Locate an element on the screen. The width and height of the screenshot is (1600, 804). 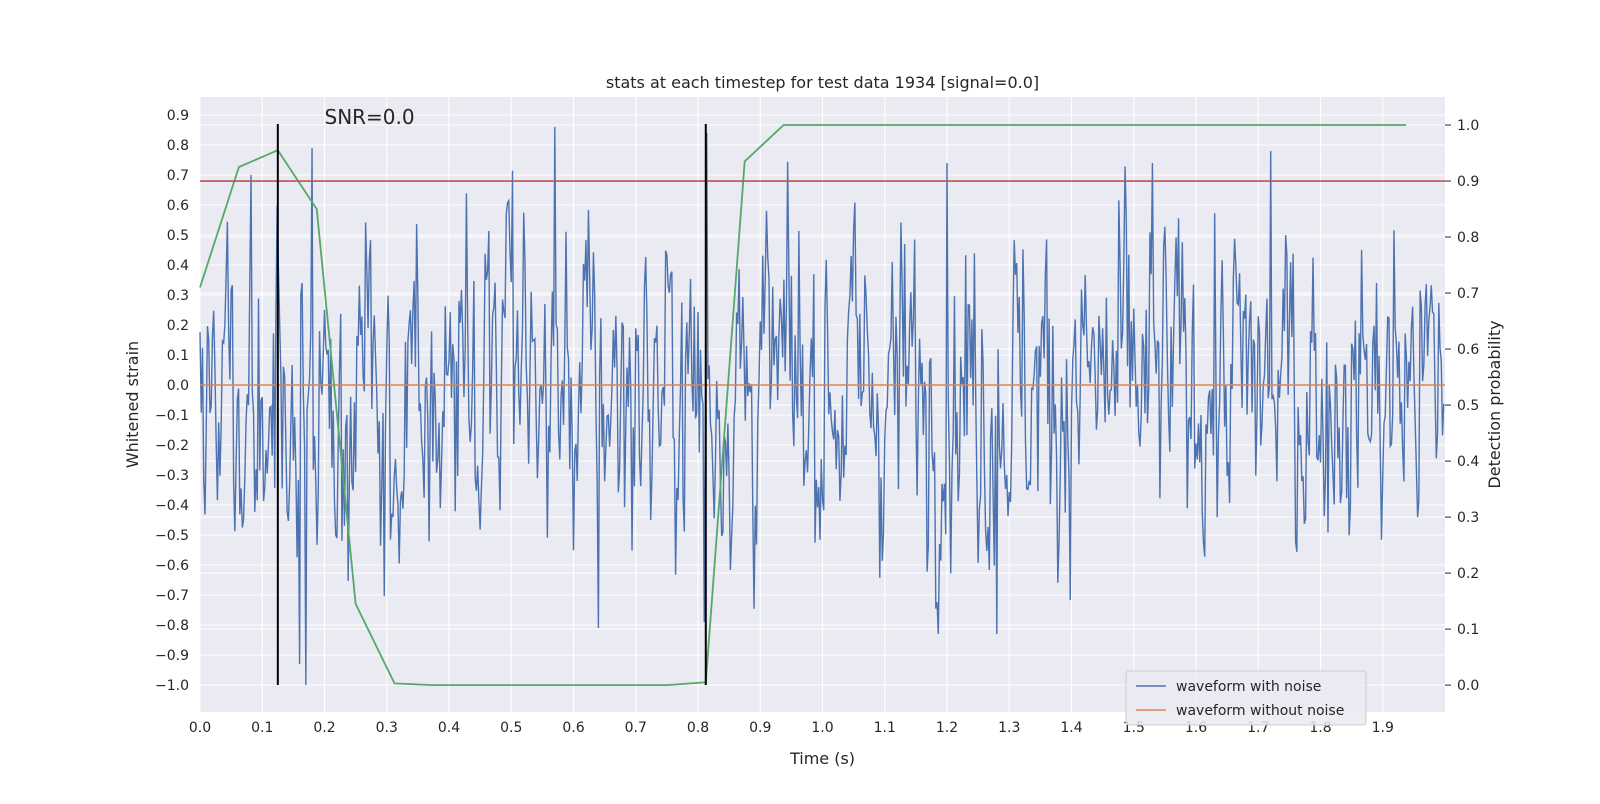
y-tick-label: 0.3 is located at coordinates (178, 296).